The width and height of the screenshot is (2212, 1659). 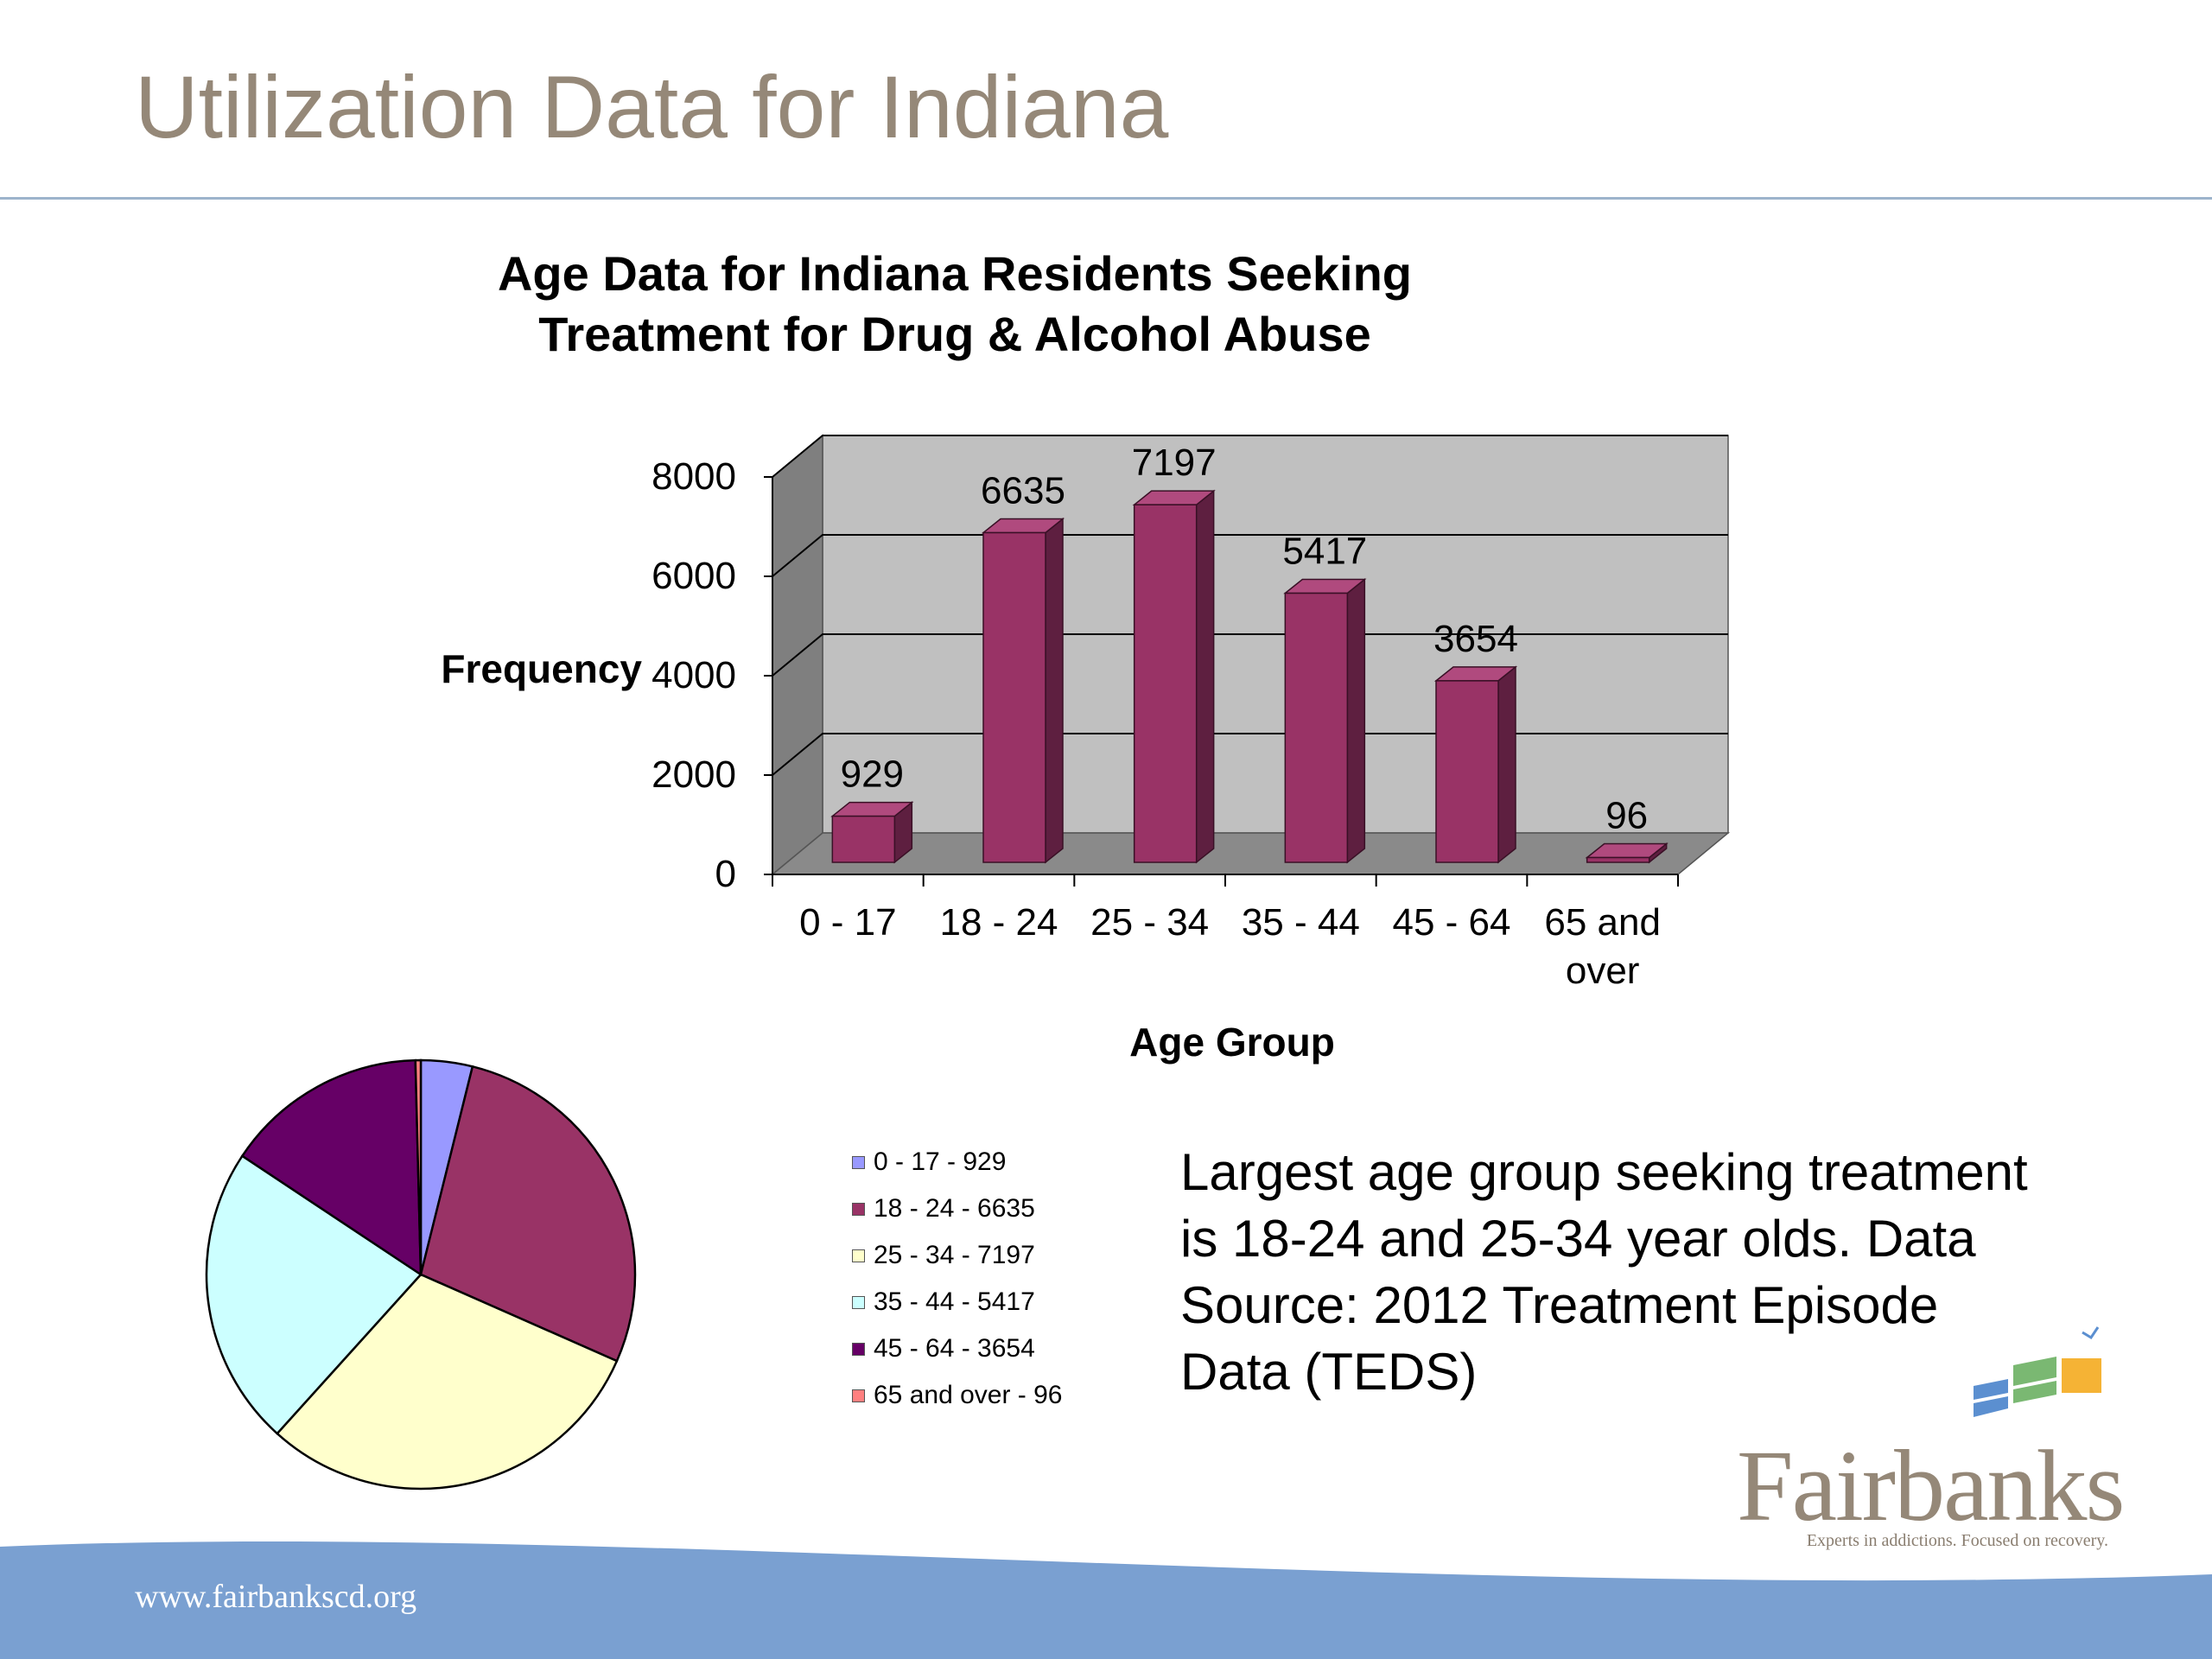 What do you see at coordinates (1106, 198) in the screenshot?
I see `title-divider` at bounding box center [1106, 198].